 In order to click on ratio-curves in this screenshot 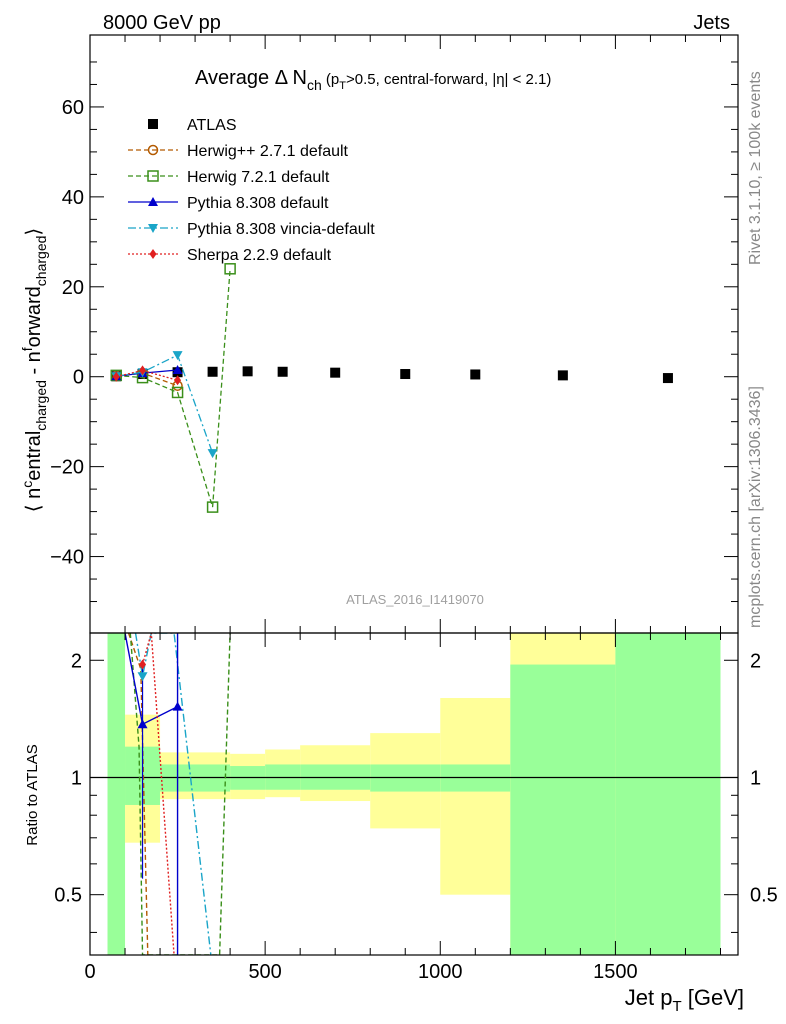, I will do `click(177, 794)`.